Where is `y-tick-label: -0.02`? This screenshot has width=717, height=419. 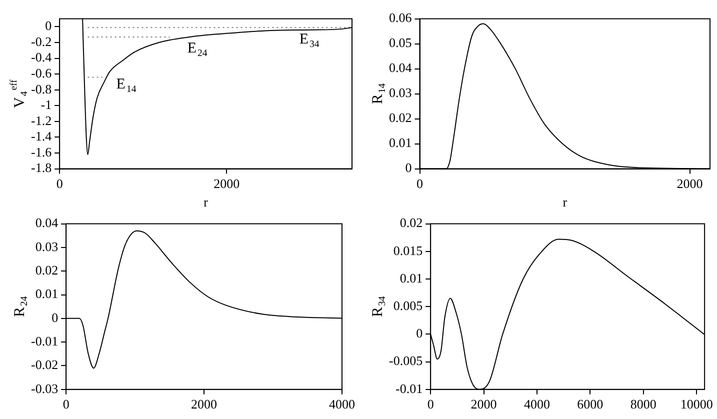 y-tick-label: -0.02 is located at coordinates (44, 364).